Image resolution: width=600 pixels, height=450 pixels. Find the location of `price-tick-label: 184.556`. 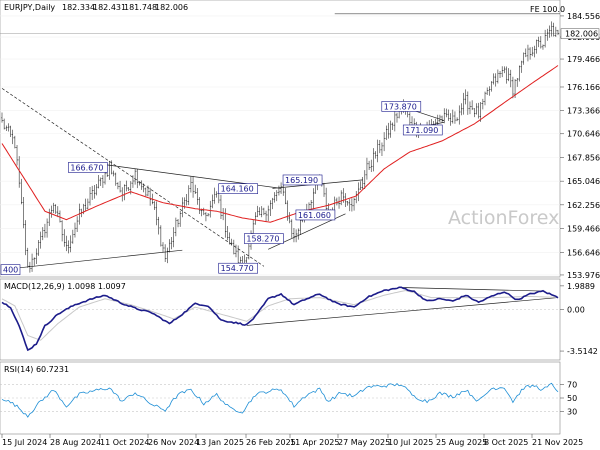

price-tick-label: 184.556 is located at coordinates (583, 16).